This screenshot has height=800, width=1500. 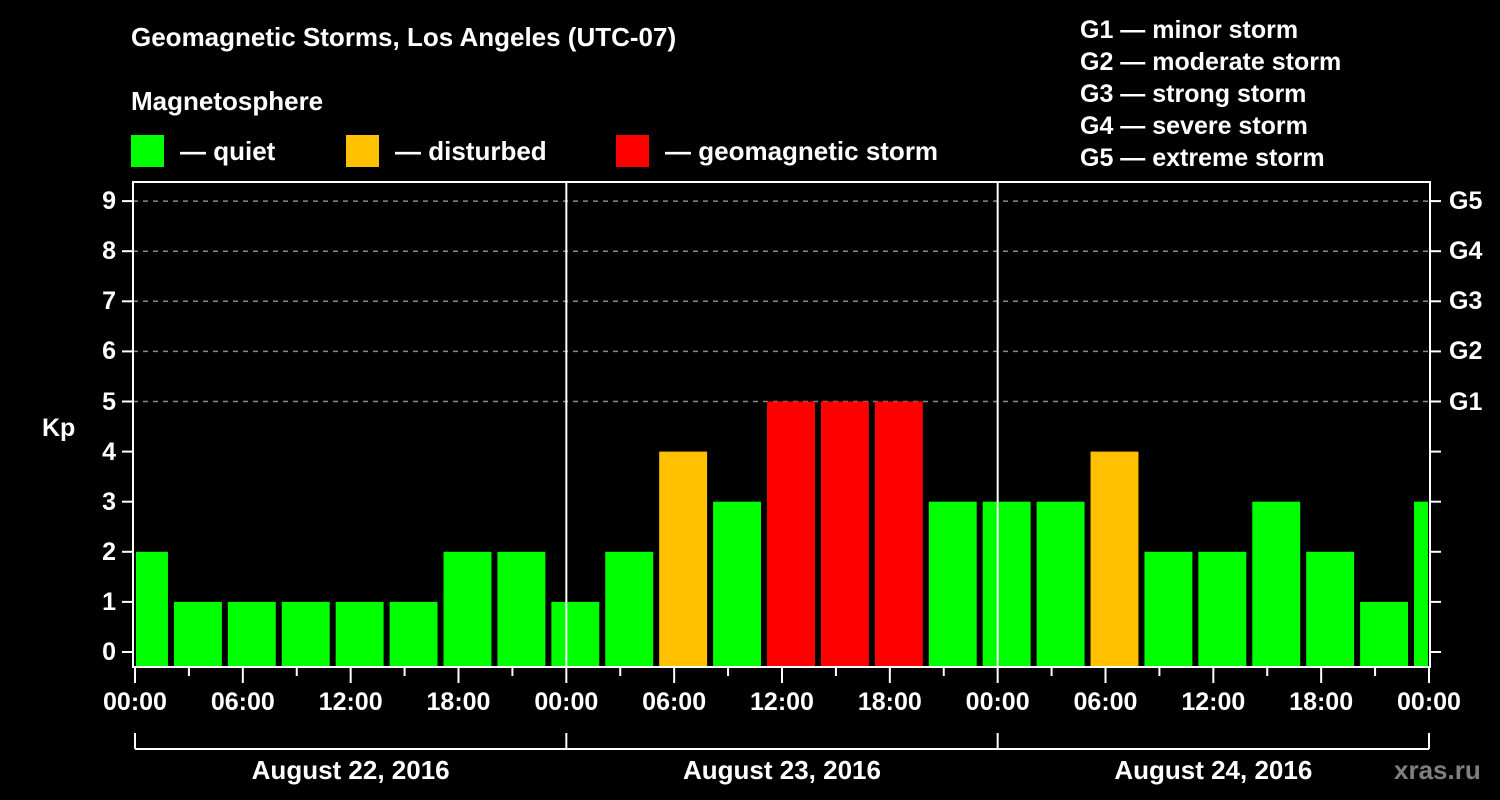 What do you see at coordinates (109, 451) in the screenshot?
I see `y-tick-label: 4` at bounding box center [109, 451].